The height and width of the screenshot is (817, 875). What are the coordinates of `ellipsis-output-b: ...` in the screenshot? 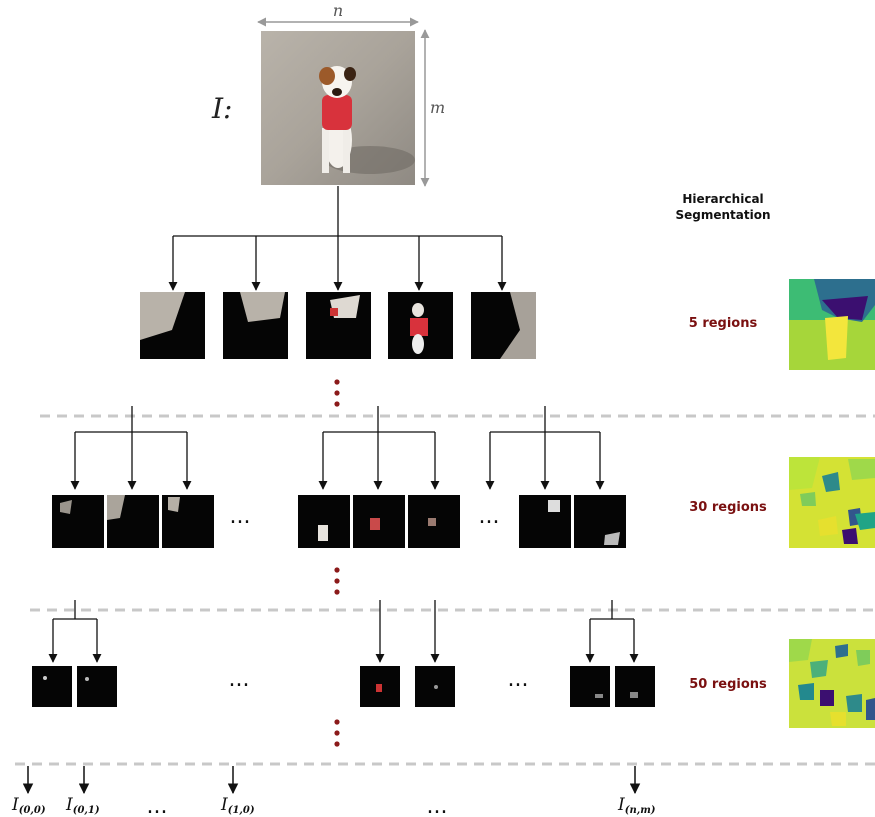 It's located at (437, 805).